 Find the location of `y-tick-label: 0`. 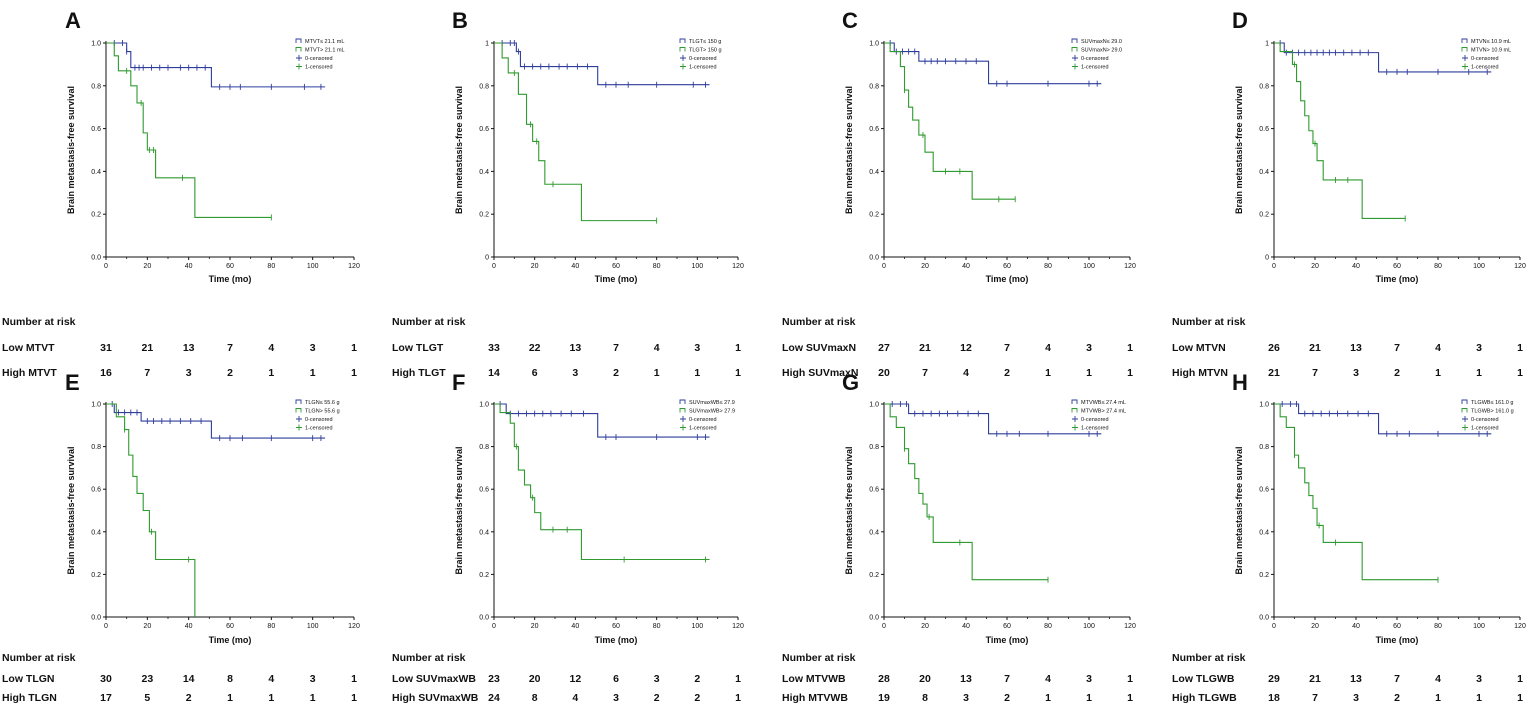

y-tick-label: 0 is located at coordinates (1267, 258).